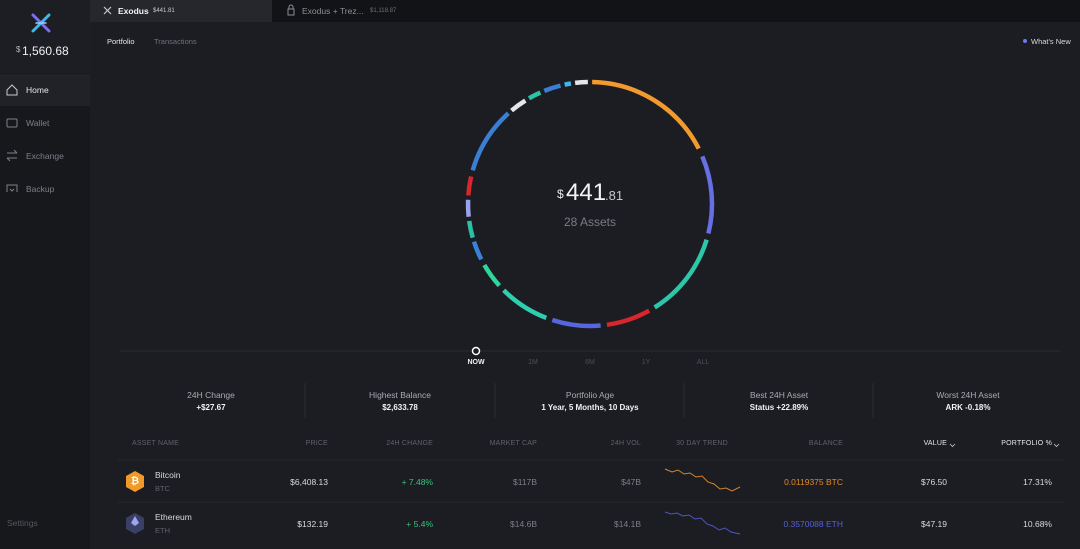  I want to click on whats-new: What's New, so click(1051, 41).